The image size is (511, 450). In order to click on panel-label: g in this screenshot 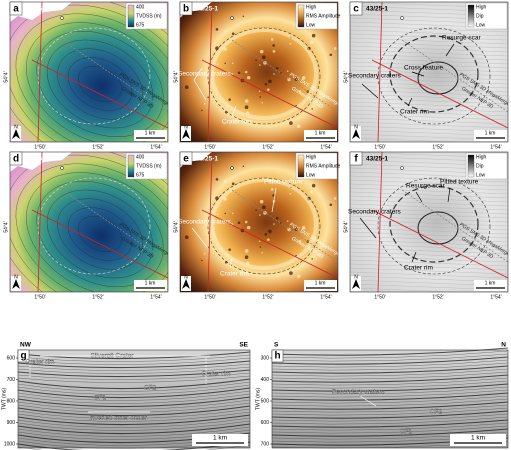, I will do `click(23, 356)`.